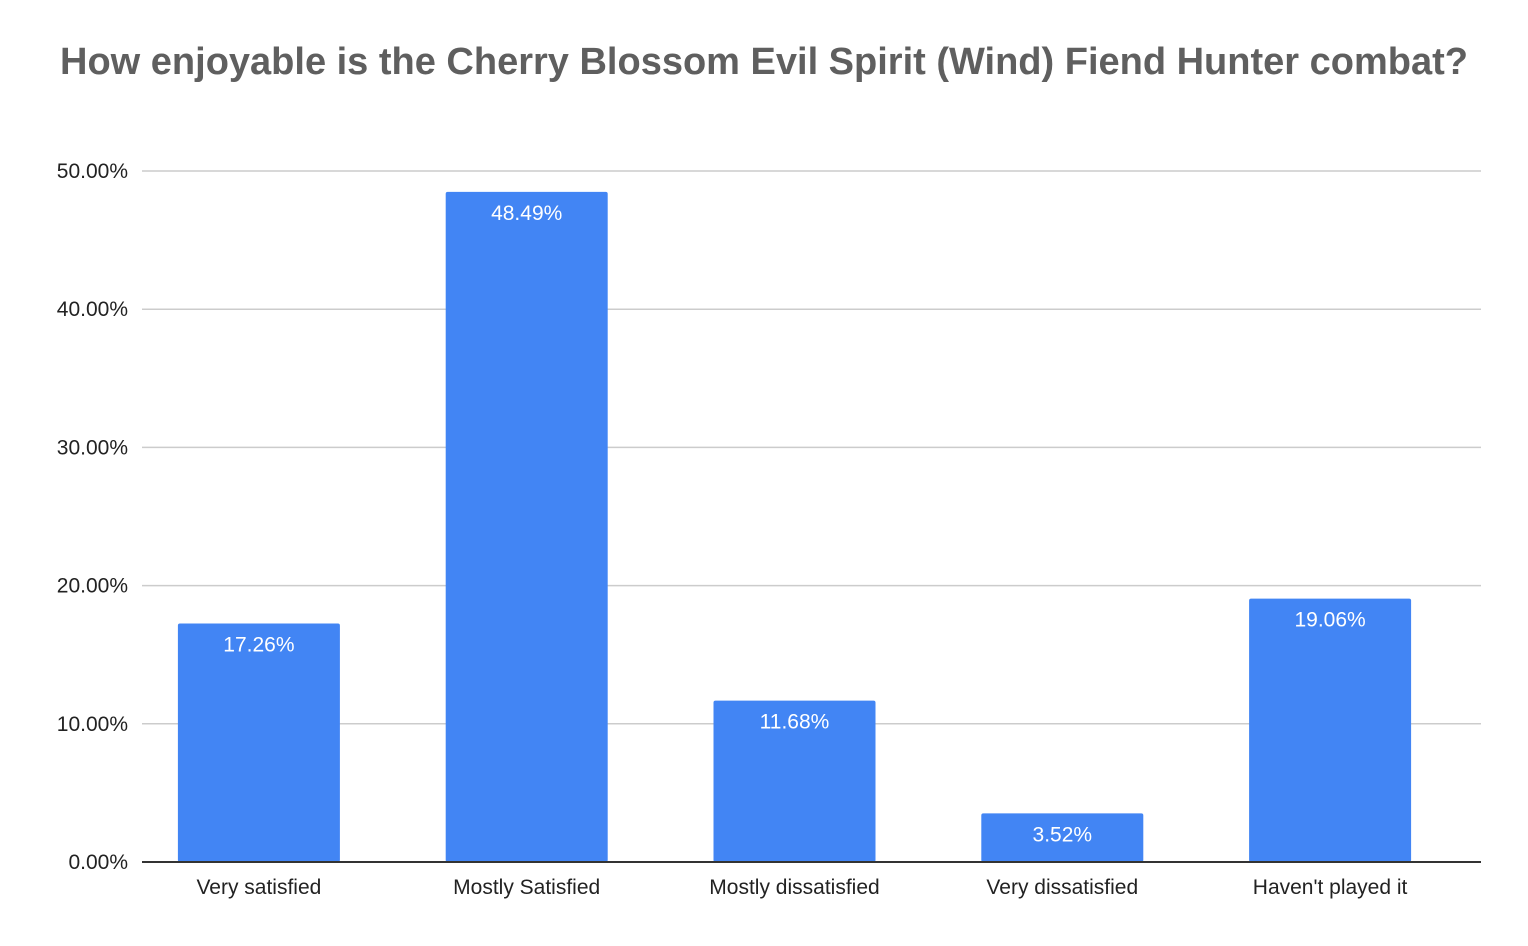 This screenshot has height=946, width=1528. What do you see at coordinates (92, 447) in the screenshot?
I see `y-tick-label: 30.00%` at bounding box center [92, 447].